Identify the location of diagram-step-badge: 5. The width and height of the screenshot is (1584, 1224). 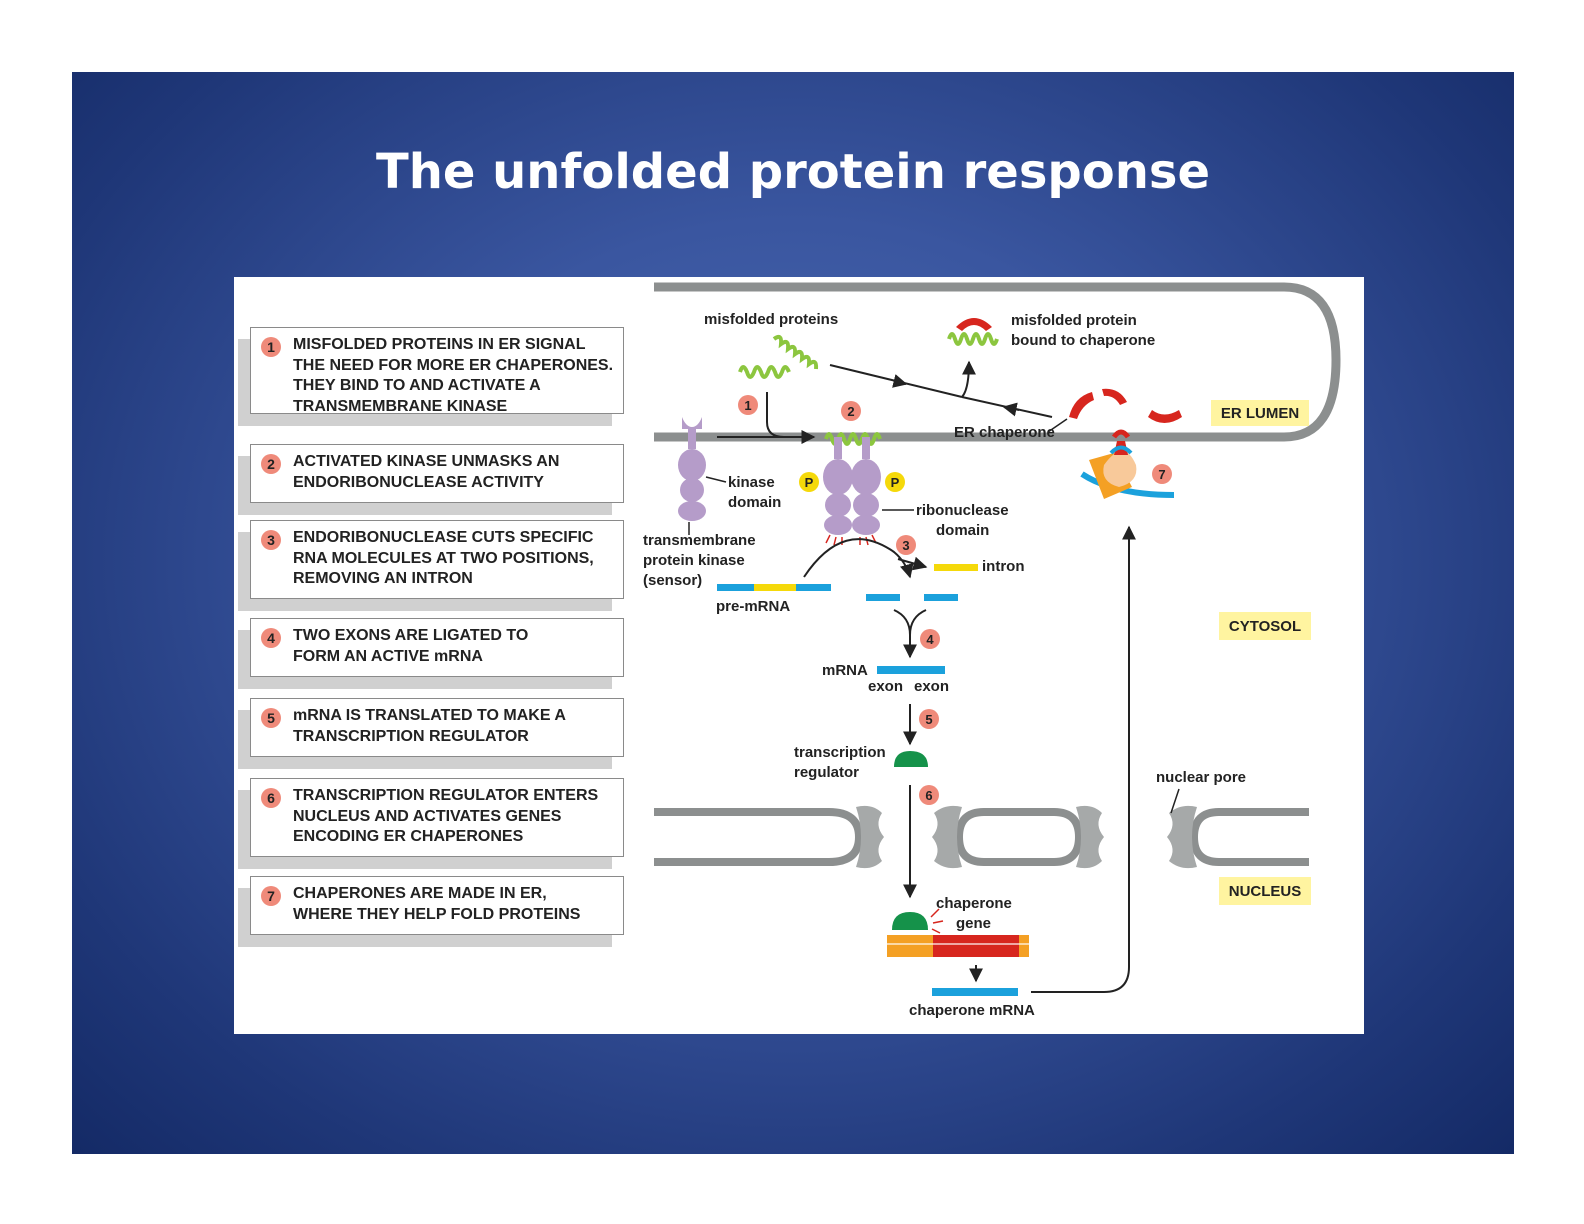
(929, 719).